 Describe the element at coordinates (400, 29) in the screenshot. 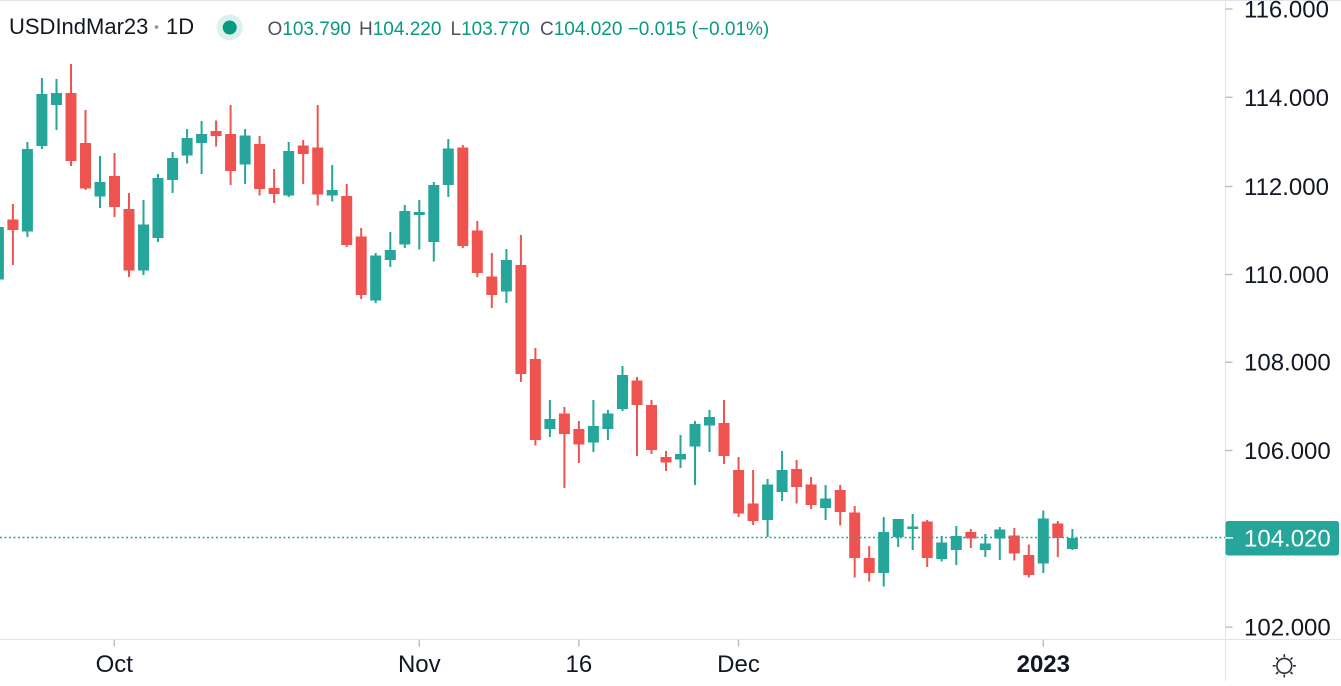

I see `svg-text: H104.220` at that location.